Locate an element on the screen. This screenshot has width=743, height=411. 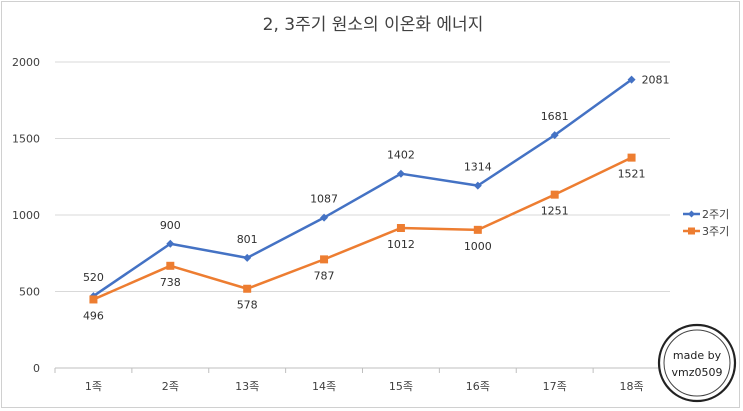
point-2주기-15족 is located at coordinates (400, 173).